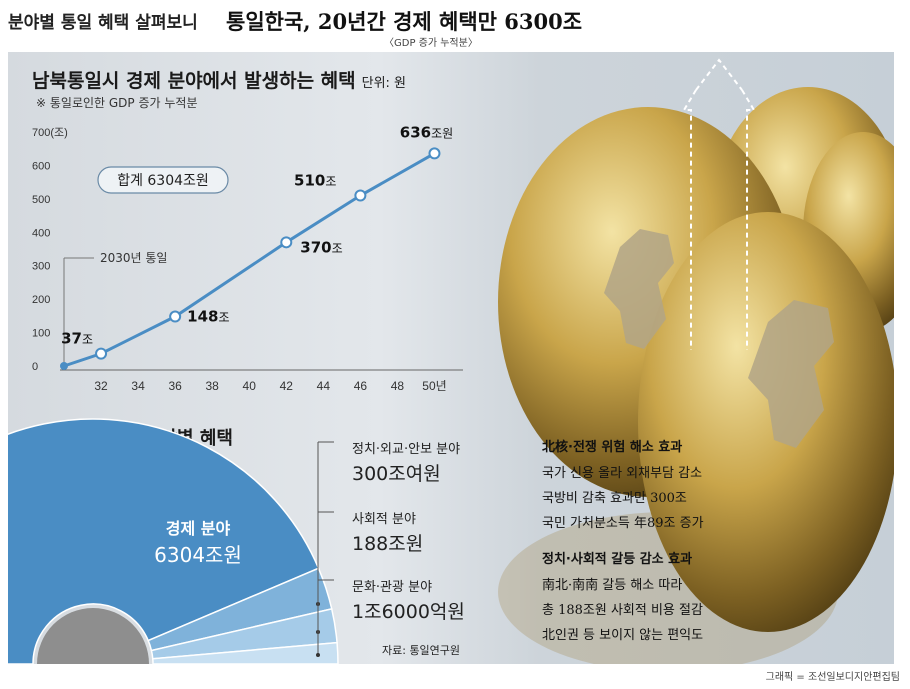 The width and height of the screenshot is (910, 689). I want to click on benefit-pie-chart: 경제 분야 6304조원, so click(173, 541).